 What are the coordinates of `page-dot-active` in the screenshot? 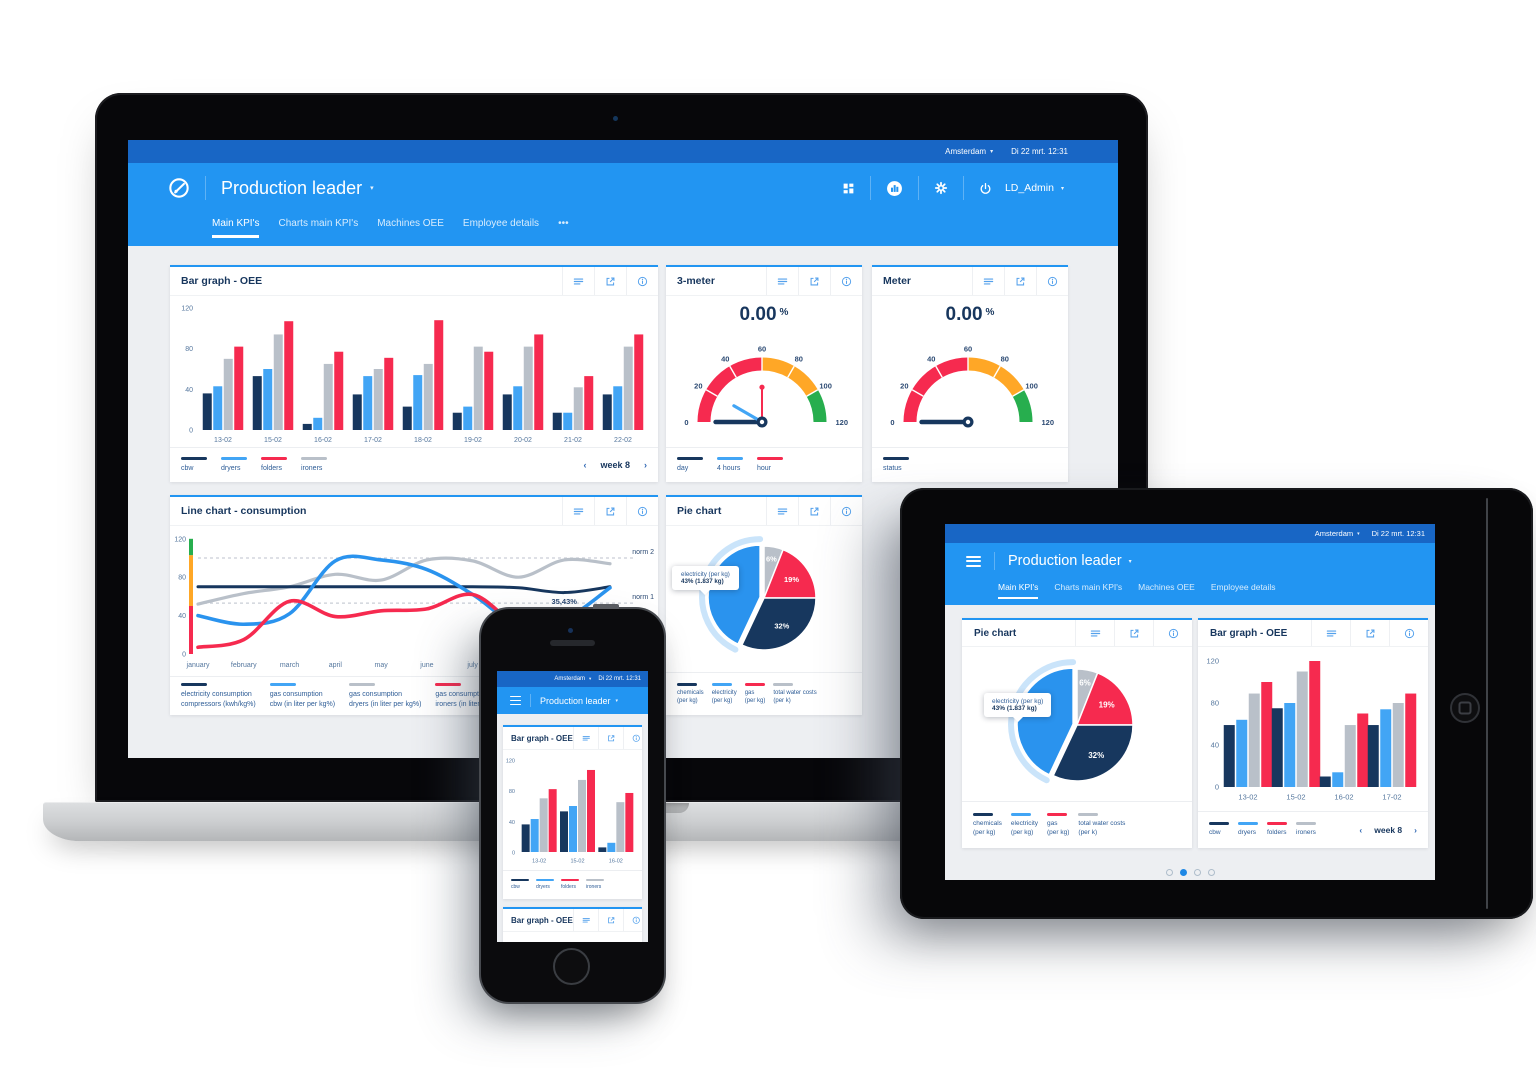 It's located at (1183, 872).